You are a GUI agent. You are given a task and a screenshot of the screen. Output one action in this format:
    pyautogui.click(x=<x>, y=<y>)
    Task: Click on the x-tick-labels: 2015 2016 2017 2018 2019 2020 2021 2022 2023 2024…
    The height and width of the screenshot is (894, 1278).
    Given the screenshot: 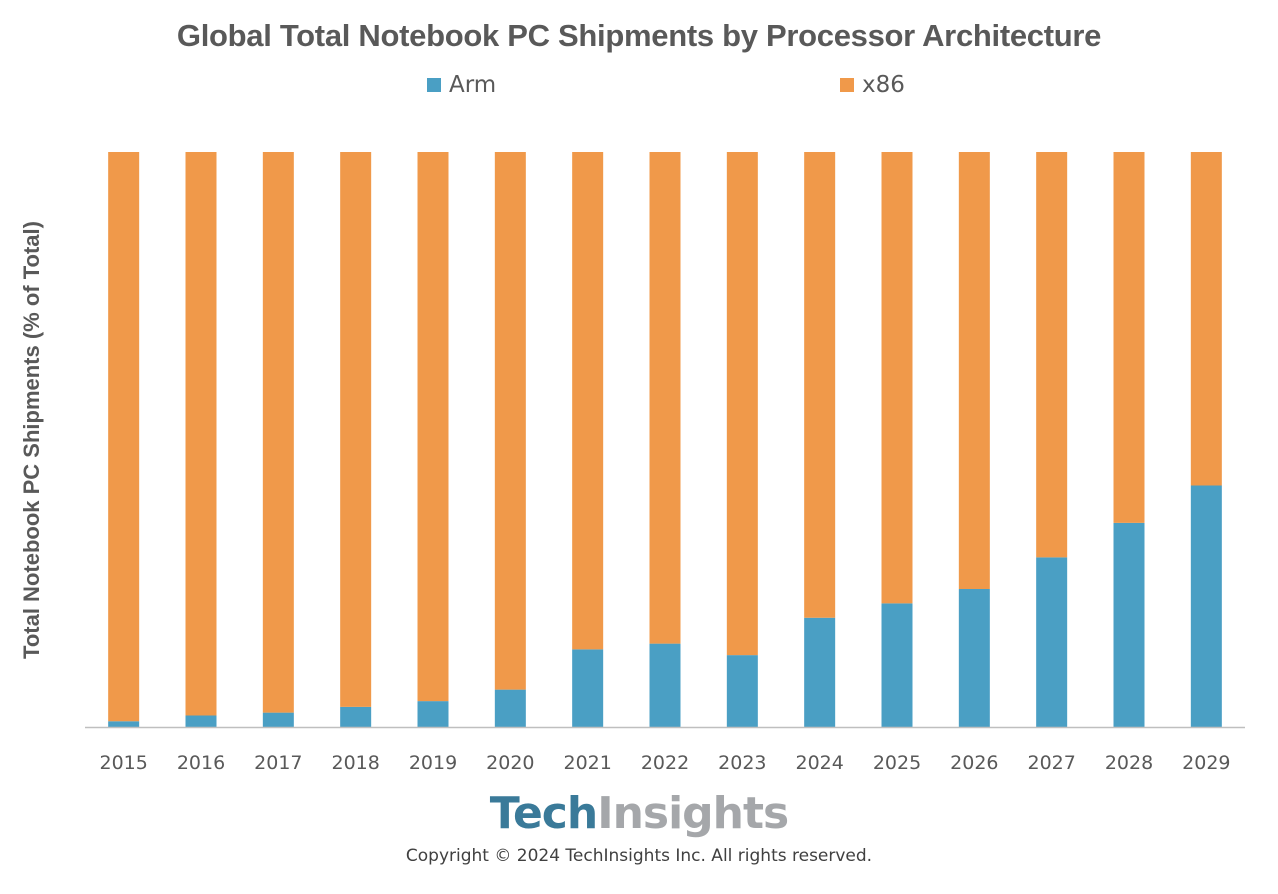 What is the action you would take?
    pyautogui.click(x=664, y=763)
    